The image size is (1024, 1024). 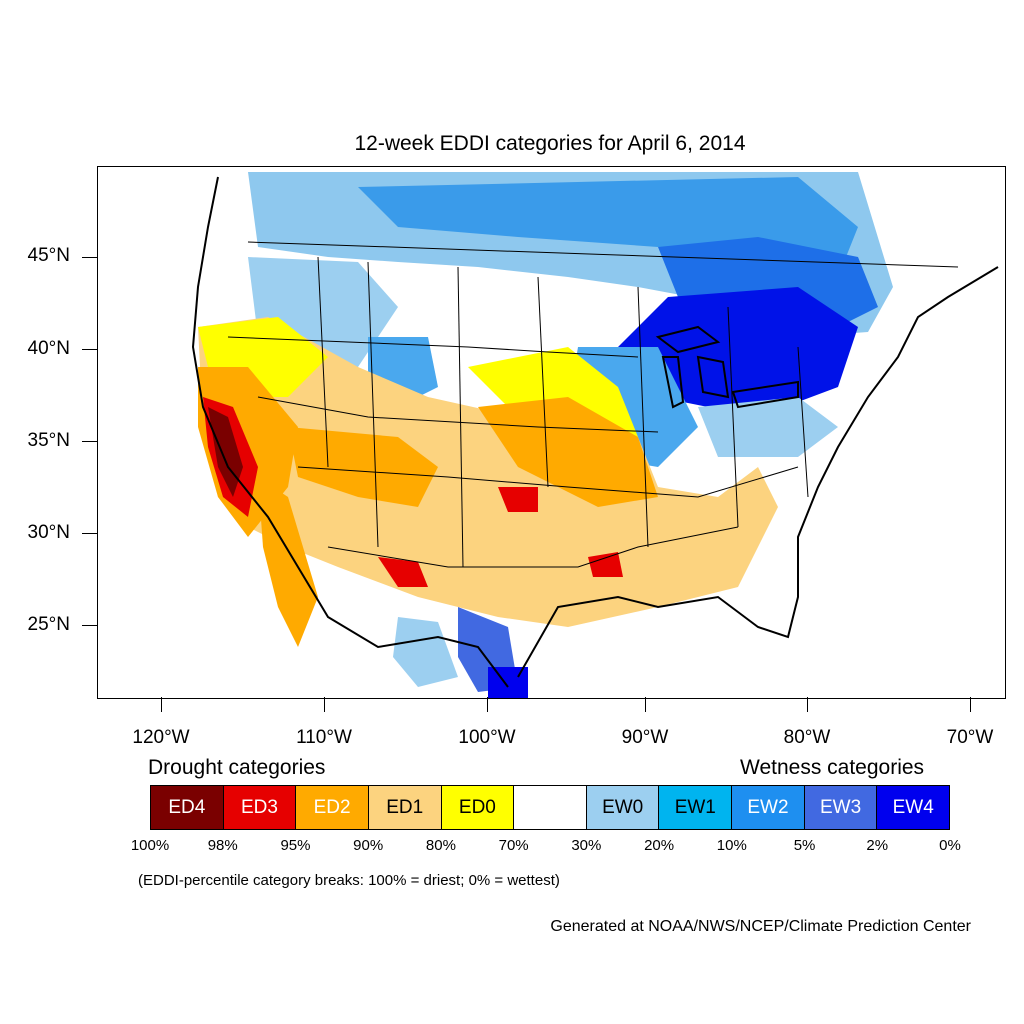 I want to click on percentile-label: 5%, so click(x=804, y=845).